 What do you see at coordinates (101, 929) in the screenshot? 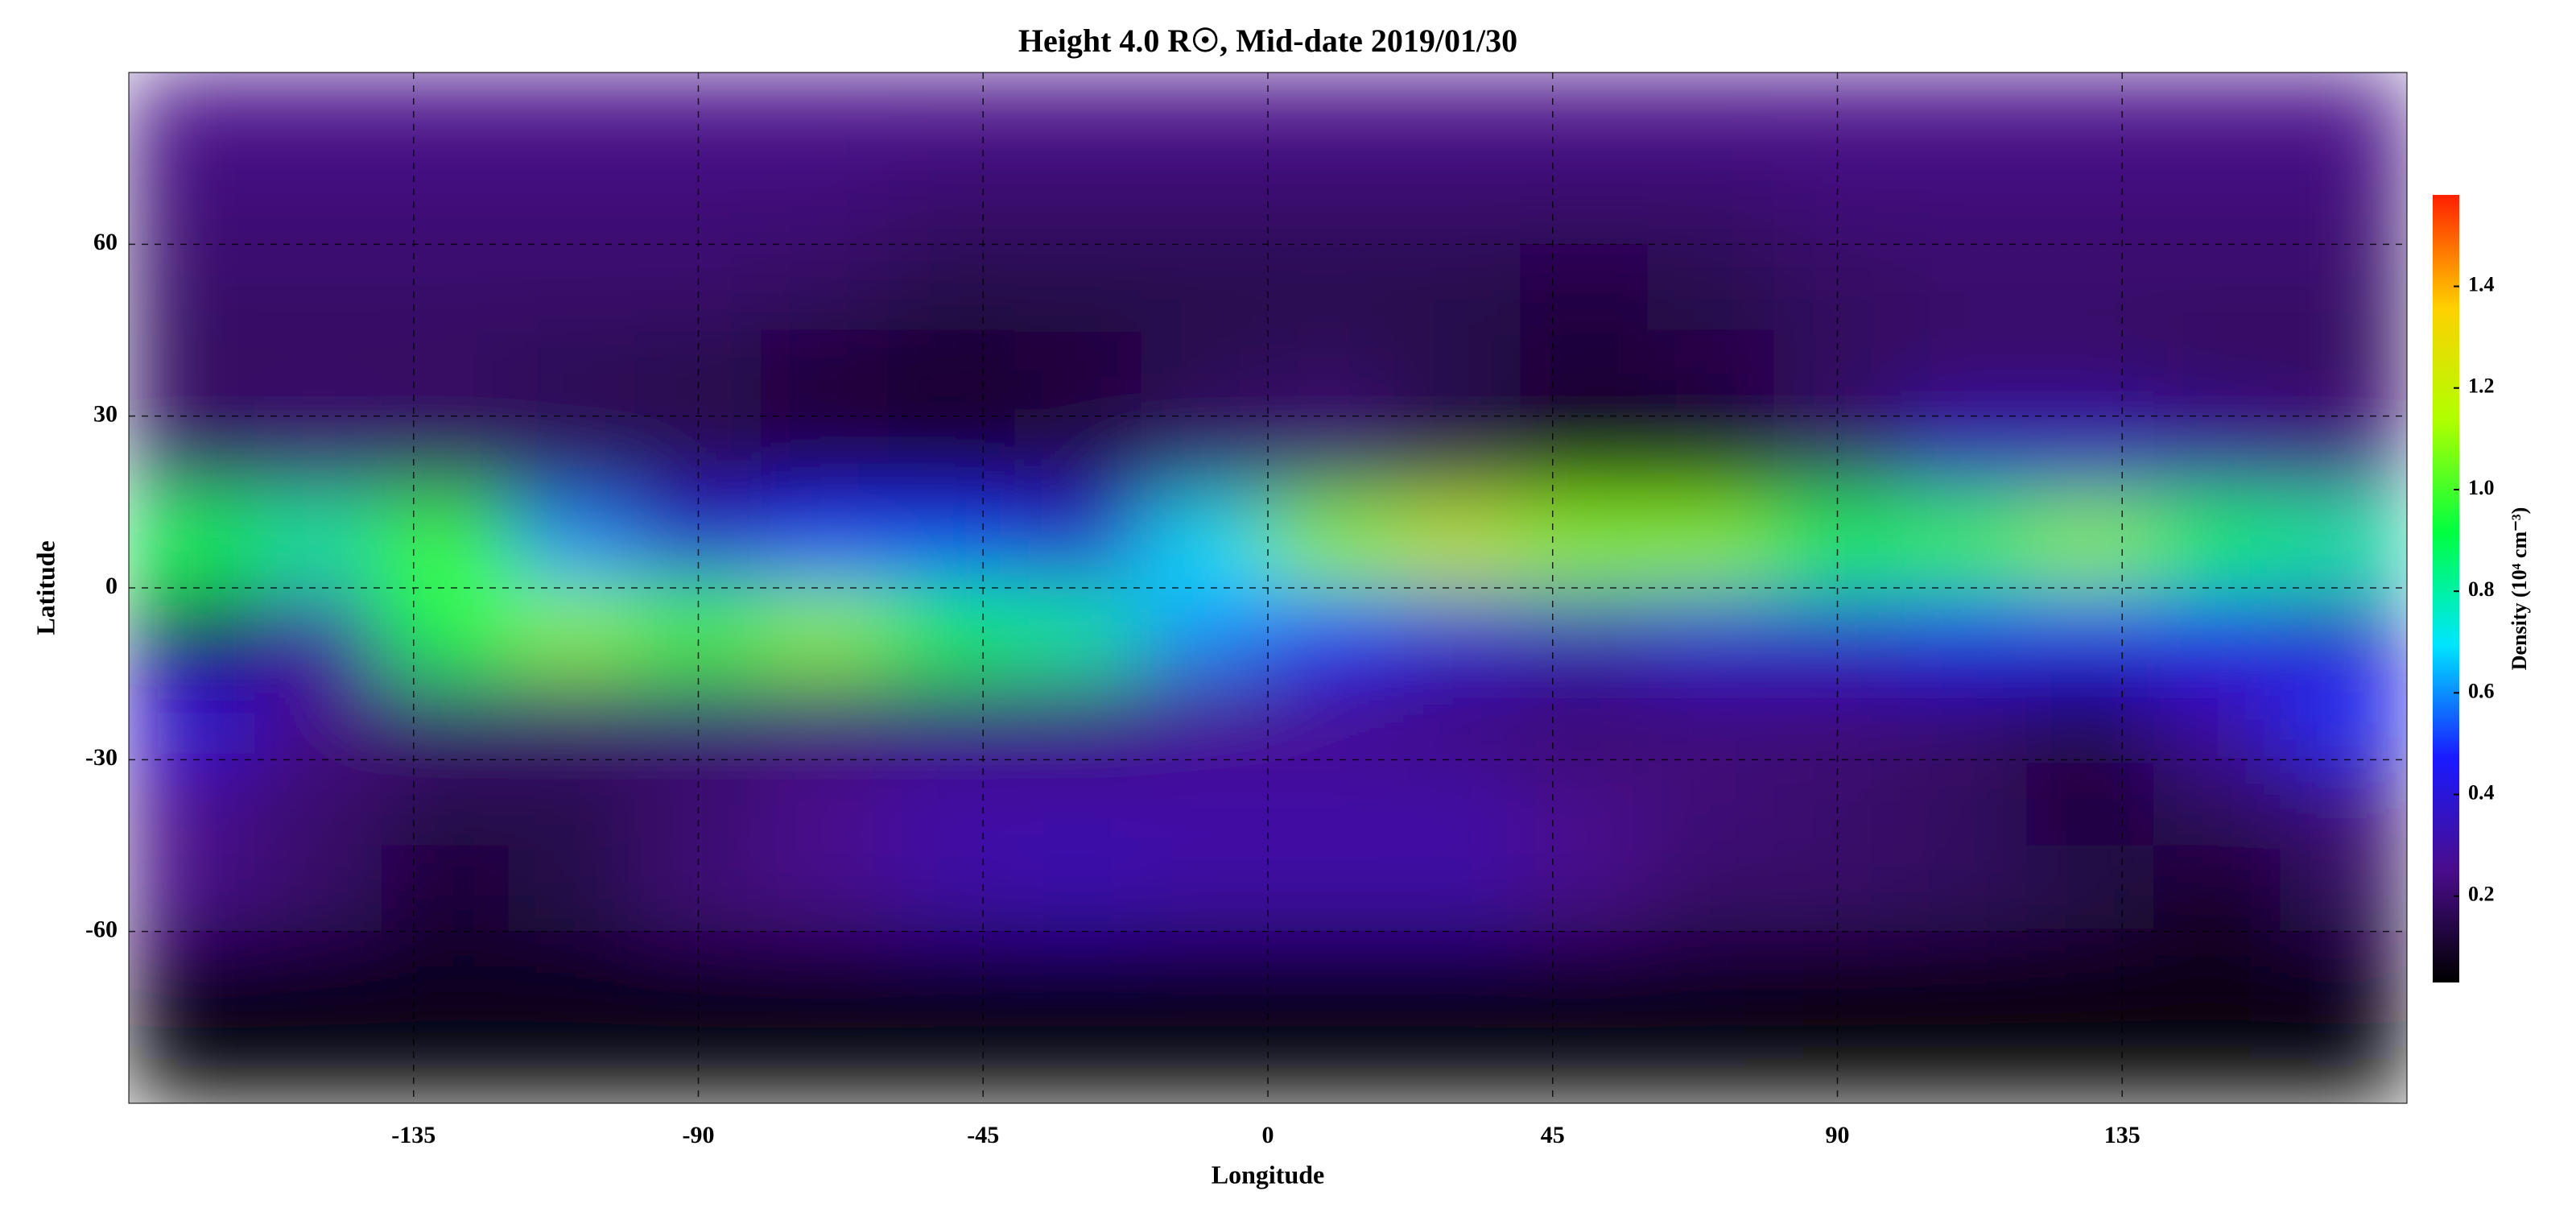
I see `y-tick-label: -60` at bounding box center [101, 929].